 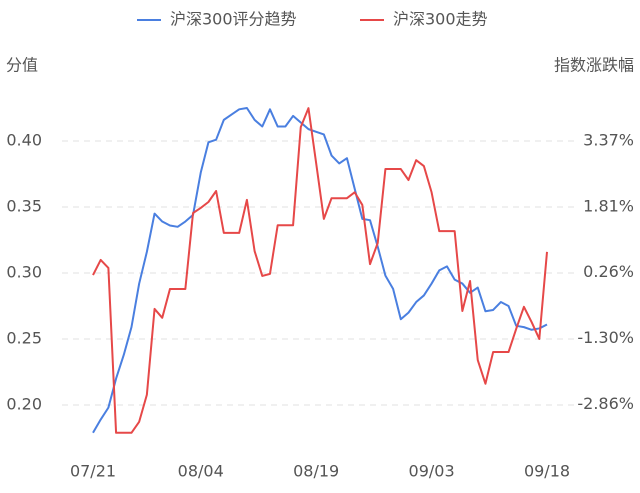 What do you see at coordinates (608, 271) in the screenshot?
I see `y2-tick-label: 0.26%` at bounding box center [608, 271].